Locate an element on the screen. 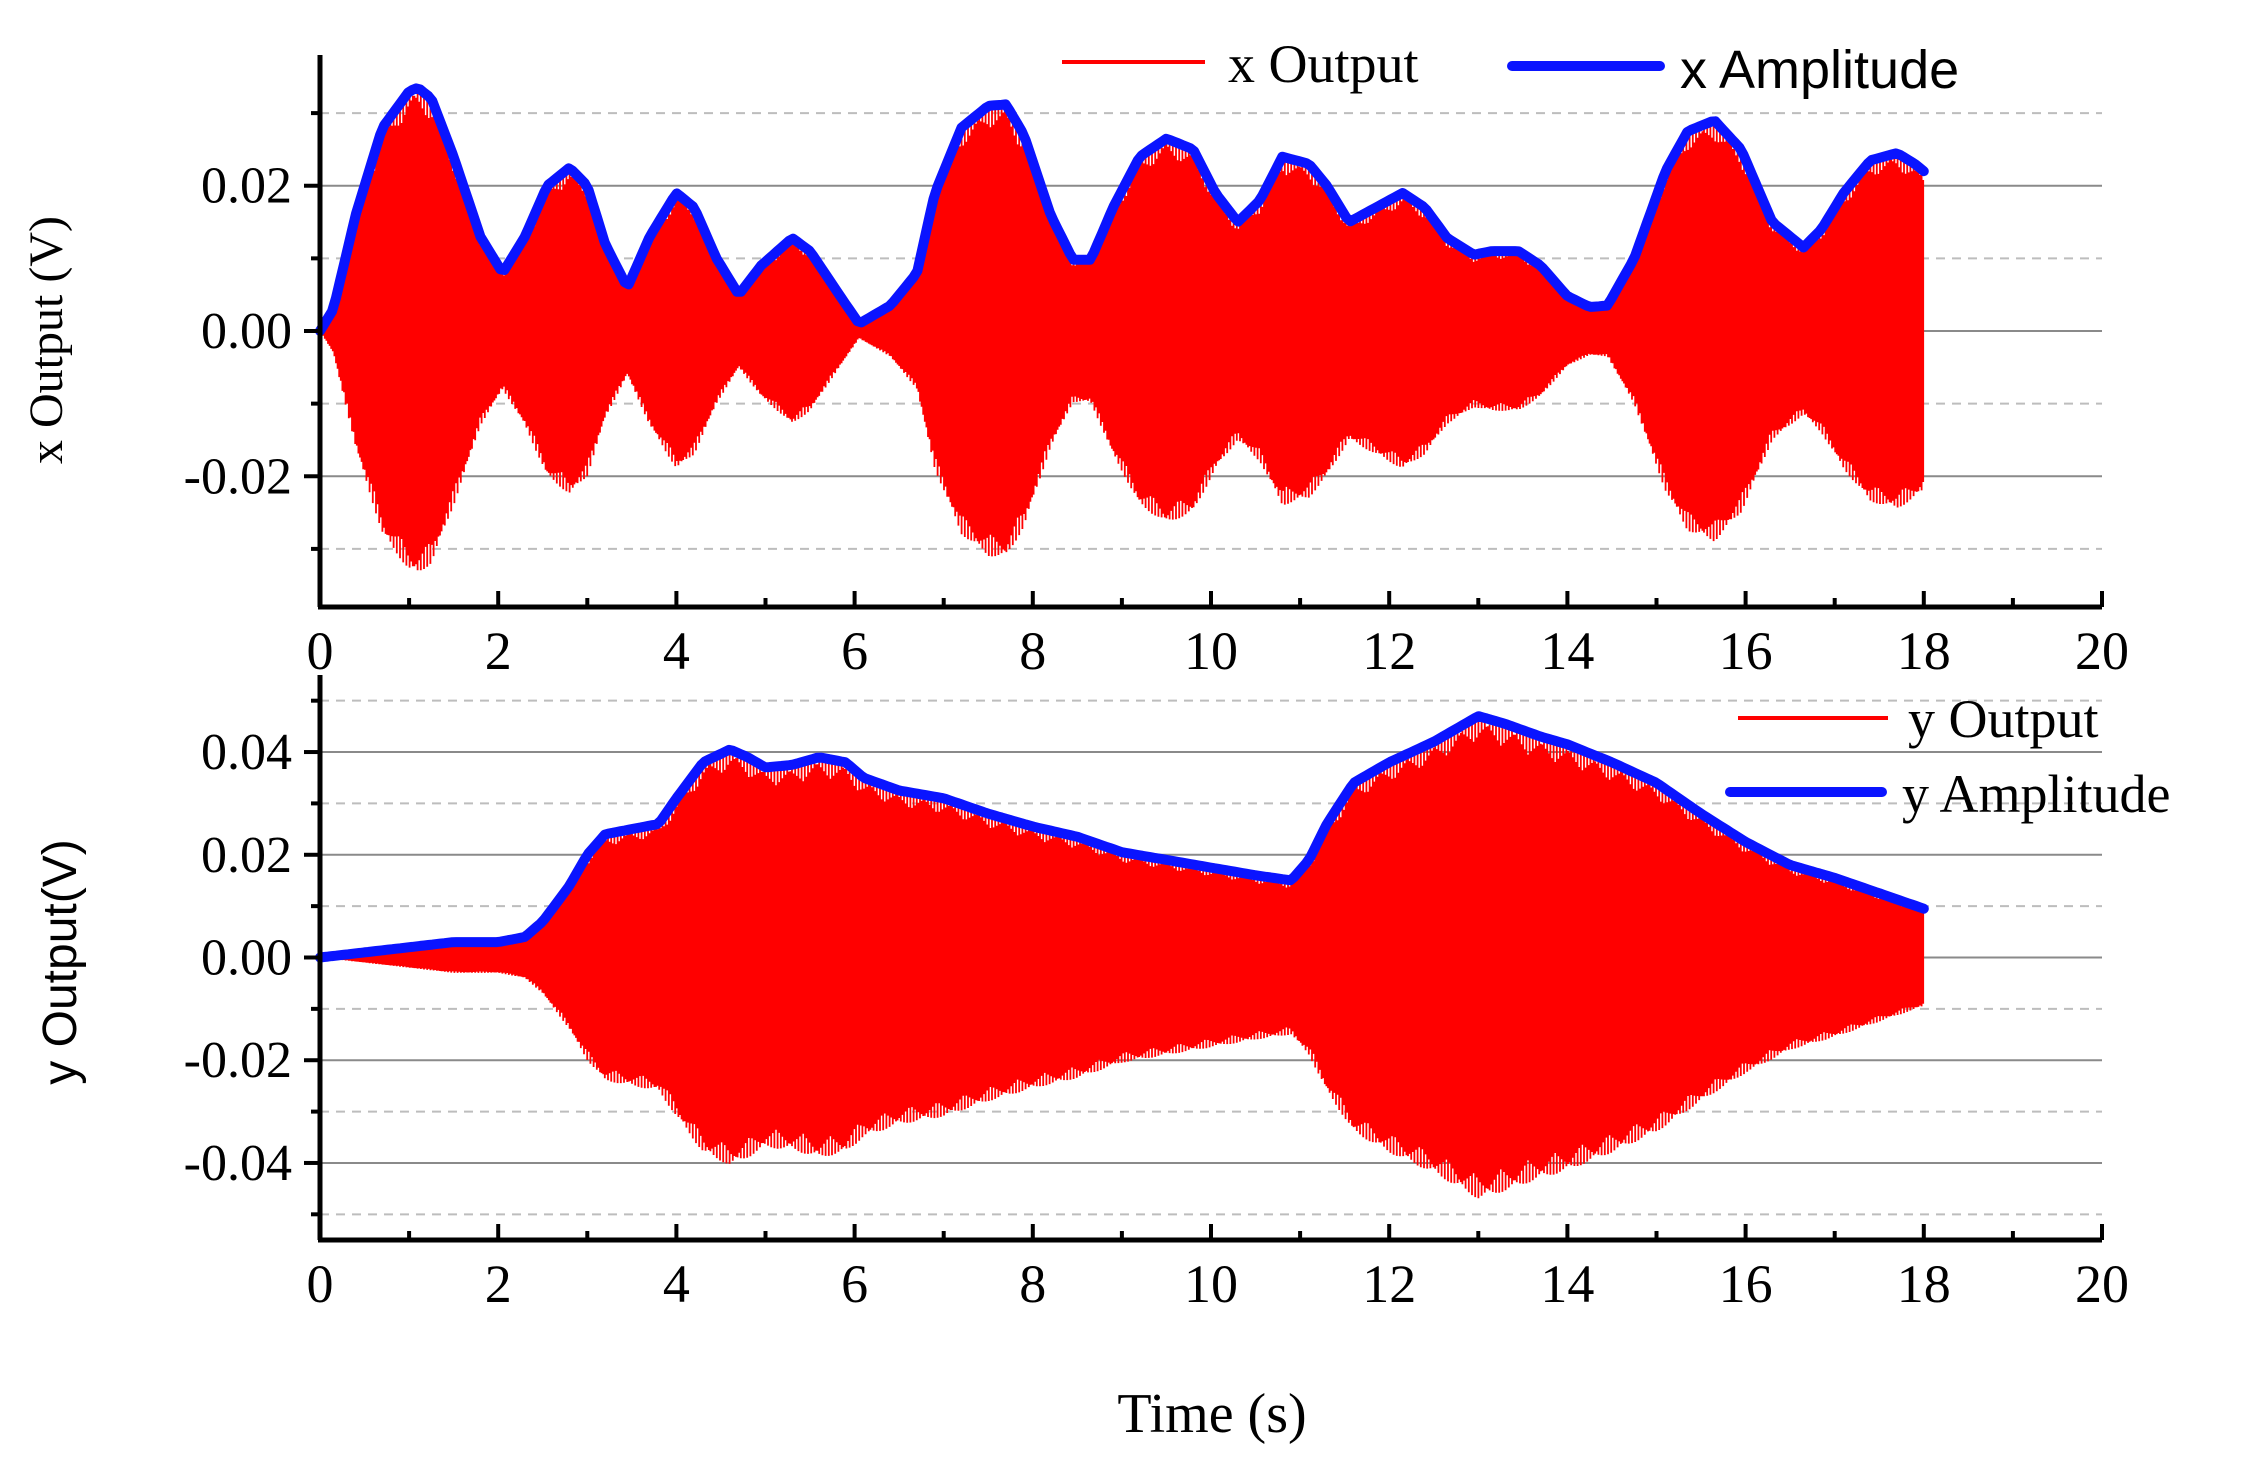 The width and height of the screenshot is (2256, 1472). y-x-tick-label: 14 is located at coordinates (1567, 1284).